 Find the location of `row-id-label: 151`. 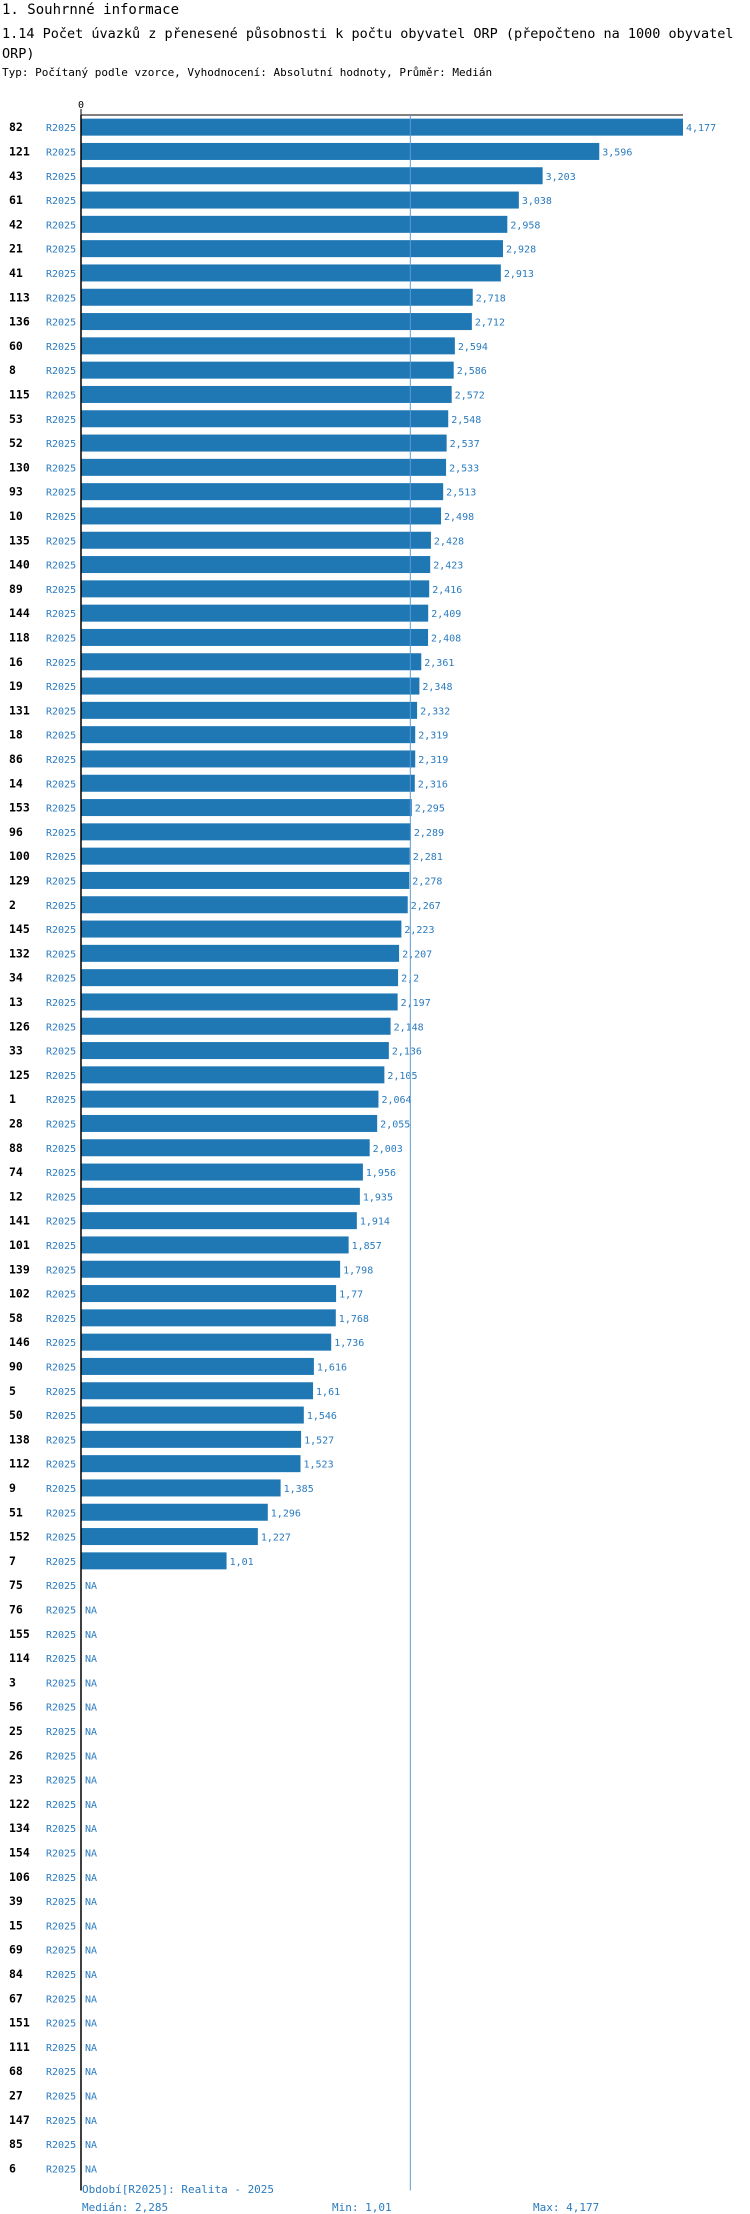

row-id-label: 151 is located at coordinates (19, 2023).